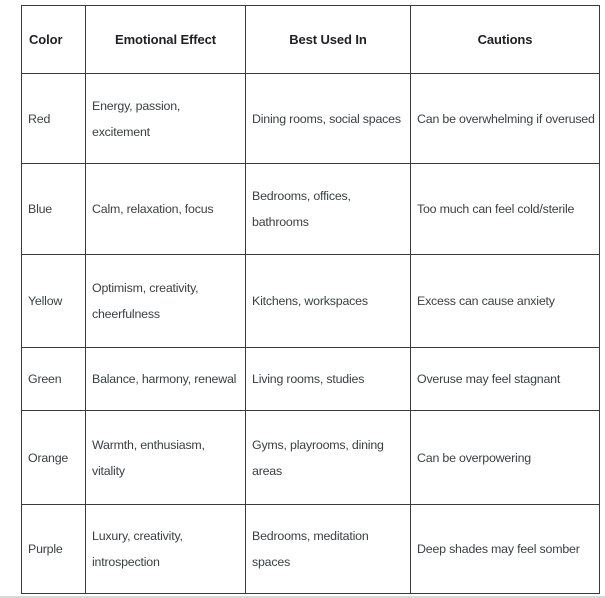 The width and height of the screenshot is (605, 598). Describe the element at coordinates (328, 118) in the screenshot. I see `cell-best-used-in: Dining rooms, social spaces` at that location.